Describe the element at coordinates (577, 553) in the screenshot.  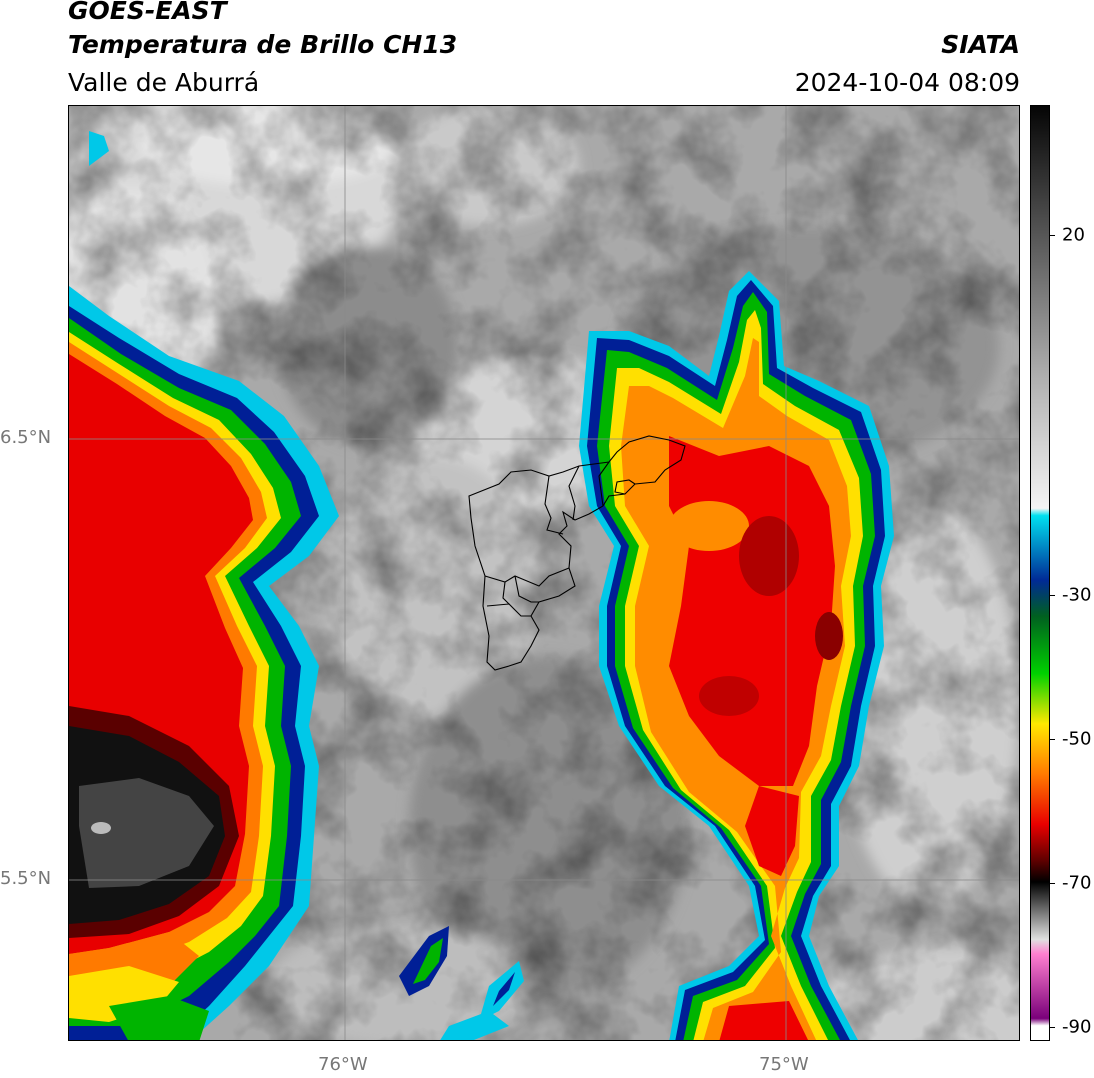
I see `municipality-boundaries` at that location.